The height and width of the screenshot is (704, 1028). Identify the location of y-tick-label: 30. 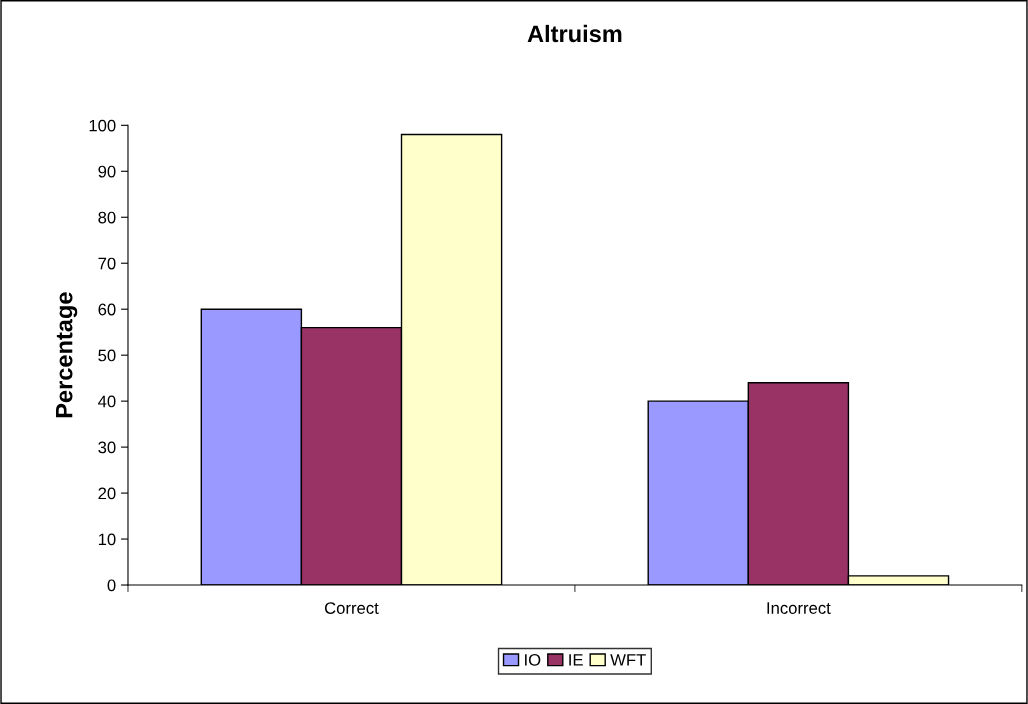
(107, 447).